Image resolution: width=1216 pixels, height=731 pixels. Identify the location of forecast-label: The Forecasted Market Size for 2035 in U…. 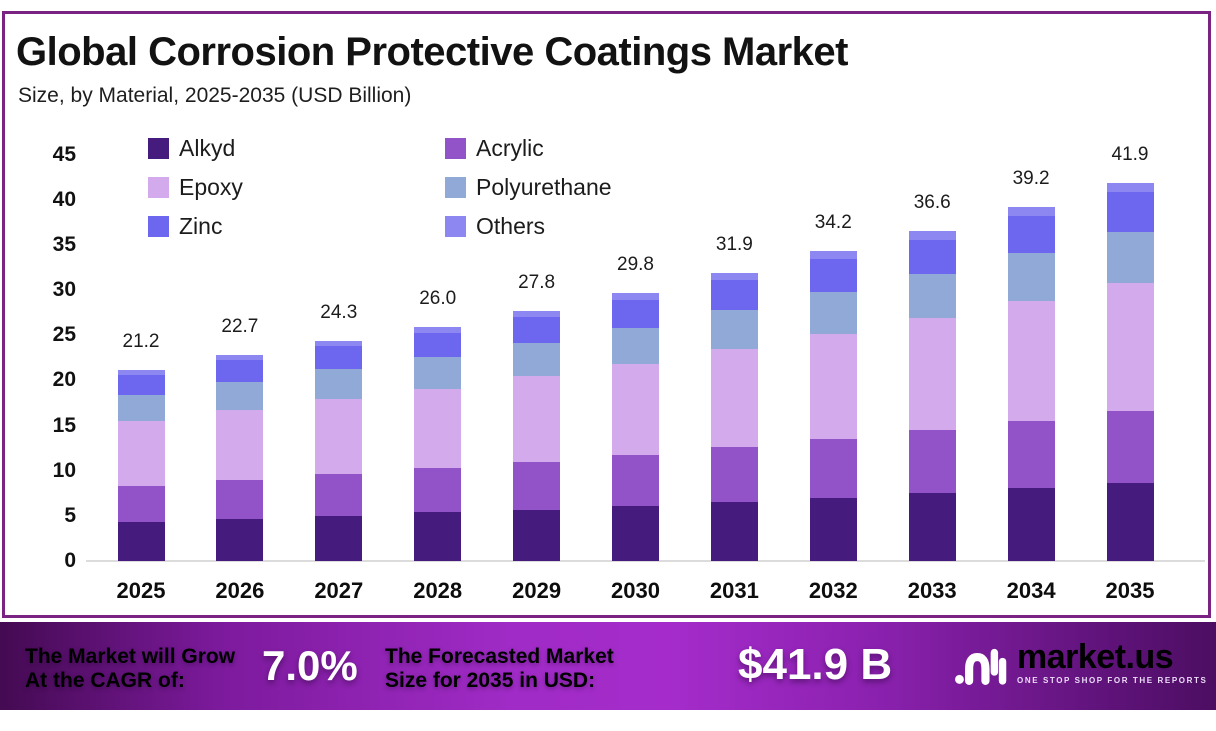
(499, 669).